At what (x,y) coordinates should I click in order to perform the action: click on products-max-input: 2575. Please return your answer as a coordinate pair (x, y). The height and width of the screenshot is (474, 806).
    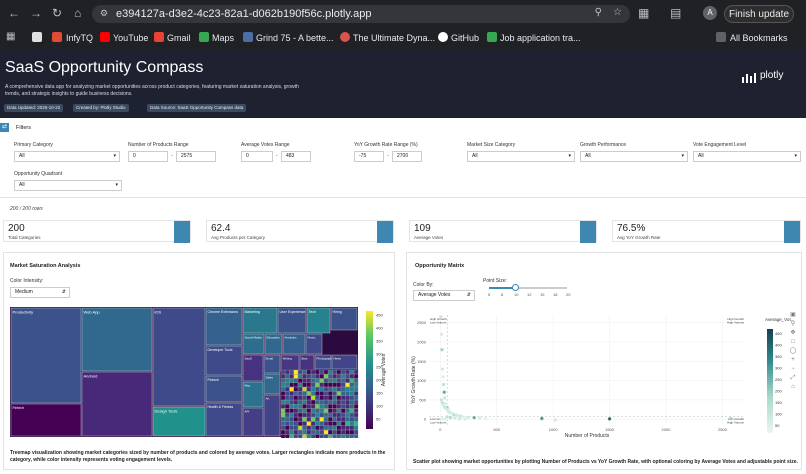
    Looking at the image, I should click on (196, 156).